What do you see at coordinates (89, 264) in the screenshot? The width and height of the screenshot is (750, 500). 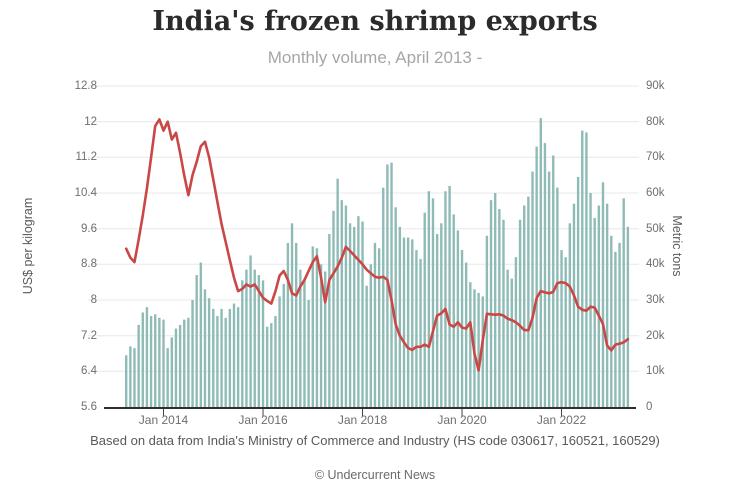 I see `left-axis-tick-label: 8.8` at bounding box center [89, 264].